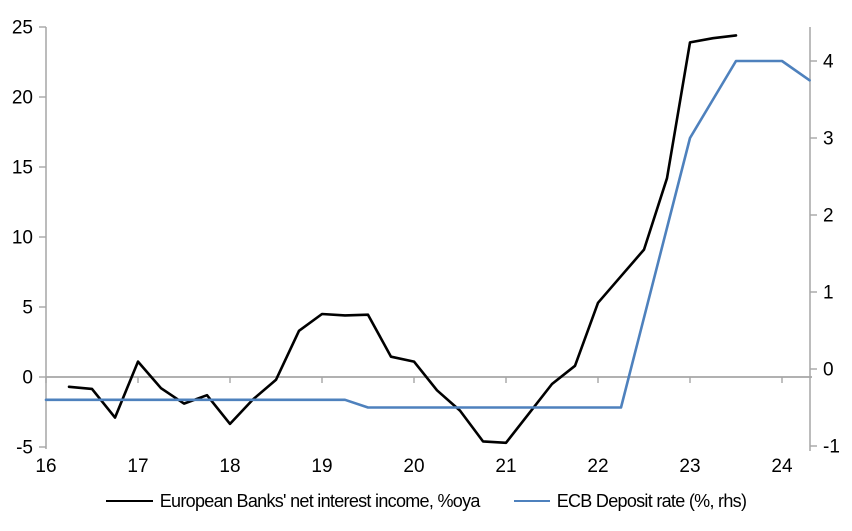 This screenshot has height=531, width=852. I want to click on legend-item-ecb-deposit-rate: ECB Deposit rate (%, rhs), so click(630, 501).